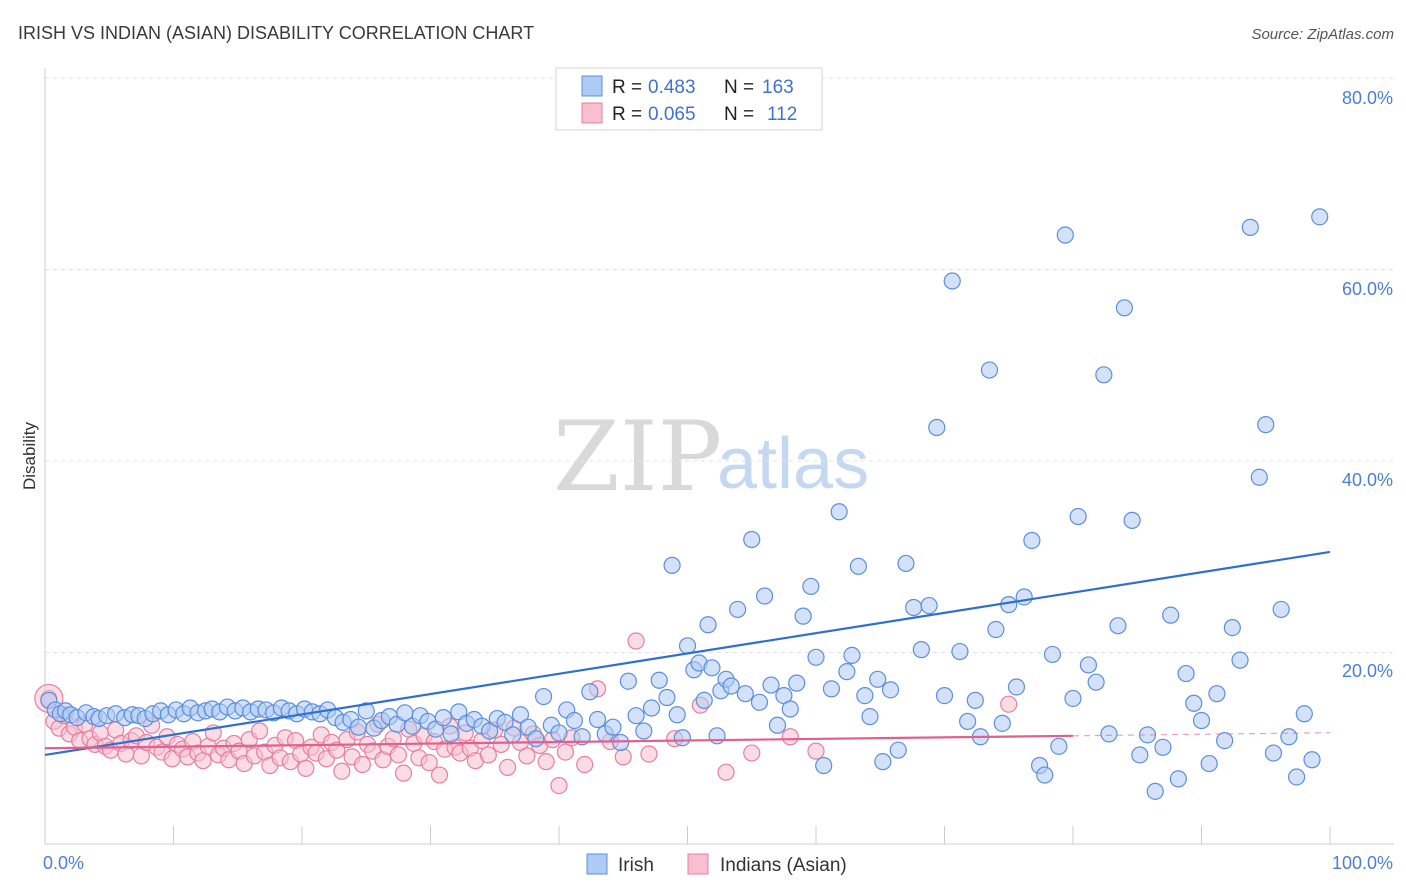 Image resolution: width=1406 pixels, height=892 pixels. I want to click on legend-indian-r-label: R =, so click(627, 114).